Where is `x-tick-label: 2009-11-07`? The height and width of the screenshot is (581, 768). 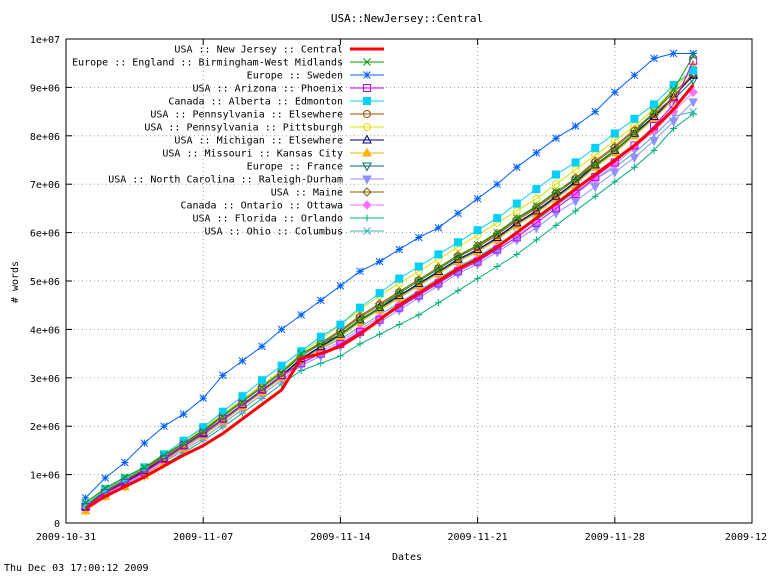
x-tick-label: 2009-11-07 is located at coordinates (203, 537).